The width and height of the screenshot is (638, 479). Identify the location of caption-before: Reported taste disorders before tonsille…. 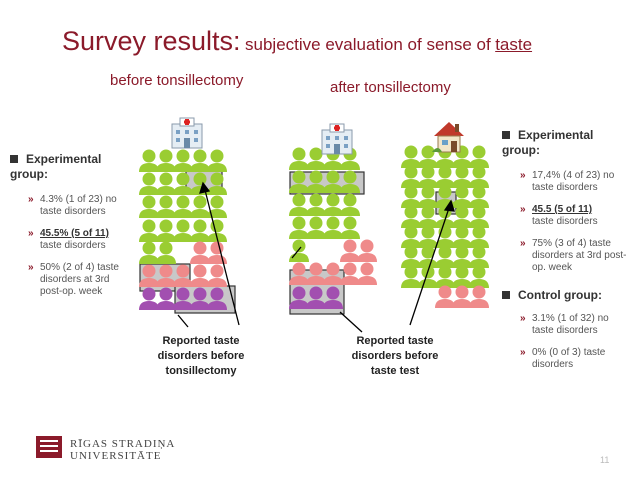
(201, 356).